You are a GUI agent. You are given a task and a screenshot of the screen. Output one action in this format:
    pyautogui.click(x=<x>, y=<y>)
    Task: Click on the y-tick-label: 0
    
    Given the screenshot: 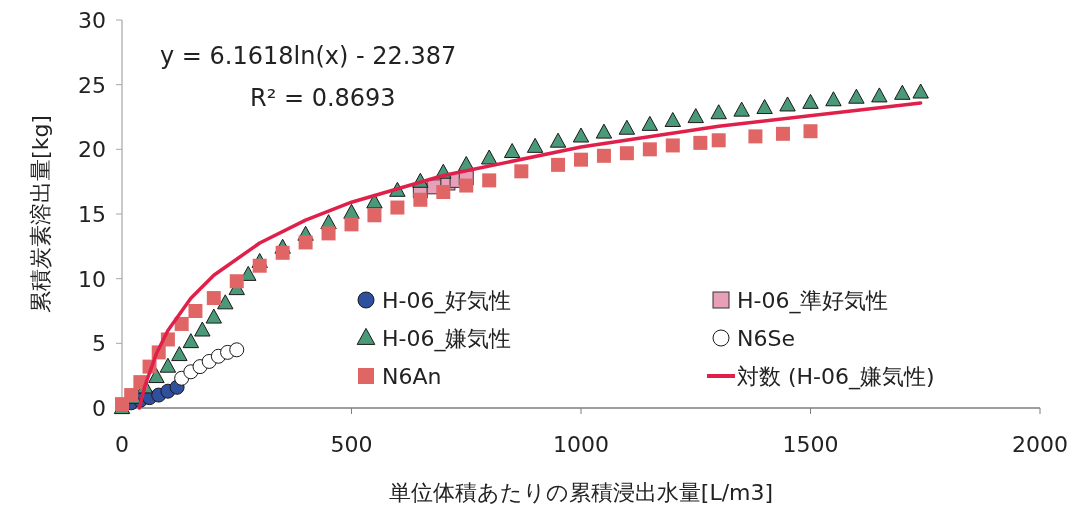 What is the action you would take?
    pyautogui.click(x=99, y=408)
    